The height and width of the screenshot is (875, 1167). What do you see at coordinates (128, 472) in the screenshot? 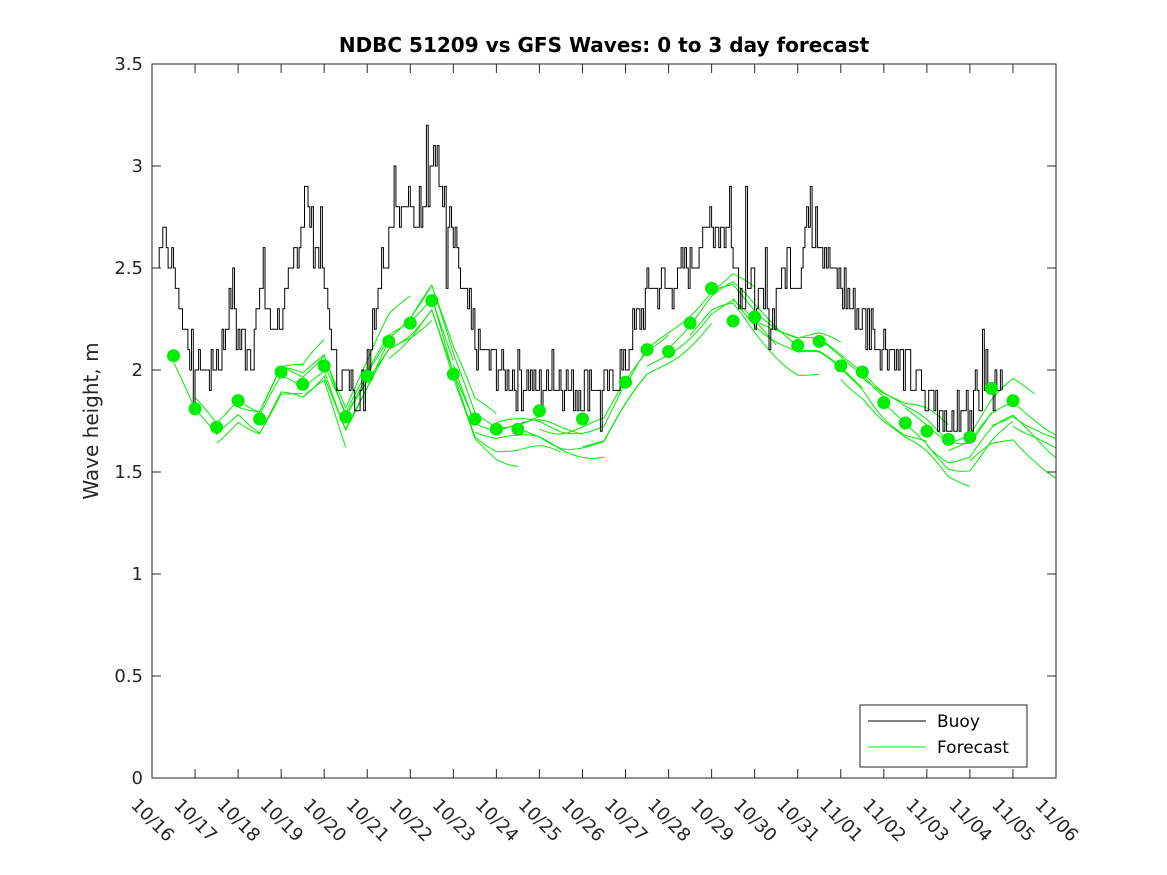
I see `y-tick-label: 1.5` at bounding box center [128, 472].